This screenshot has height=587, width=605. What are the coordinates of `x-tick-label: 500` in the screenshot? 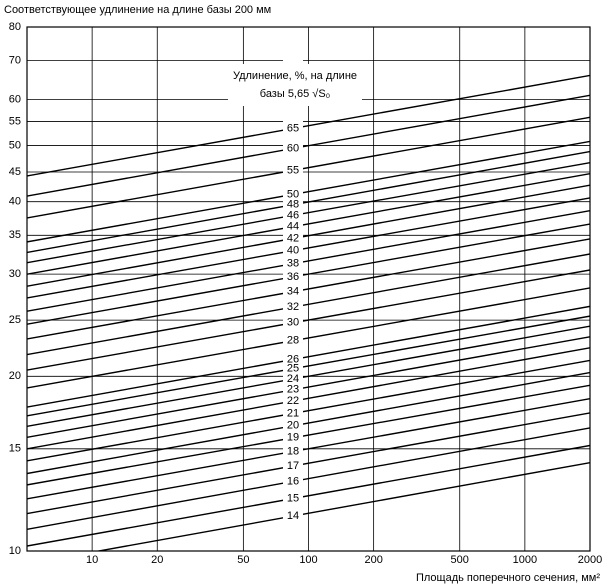 It's located at (460, 560).